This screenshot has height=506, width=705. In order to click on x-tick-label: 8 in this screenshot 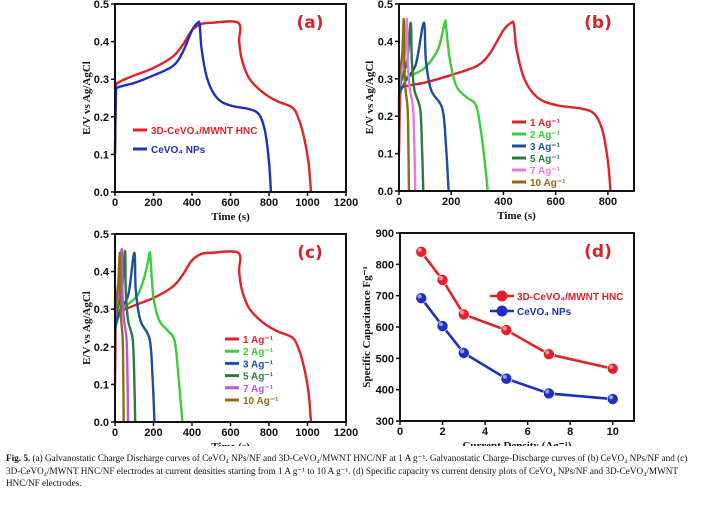, I will do `click(570, 432)`.